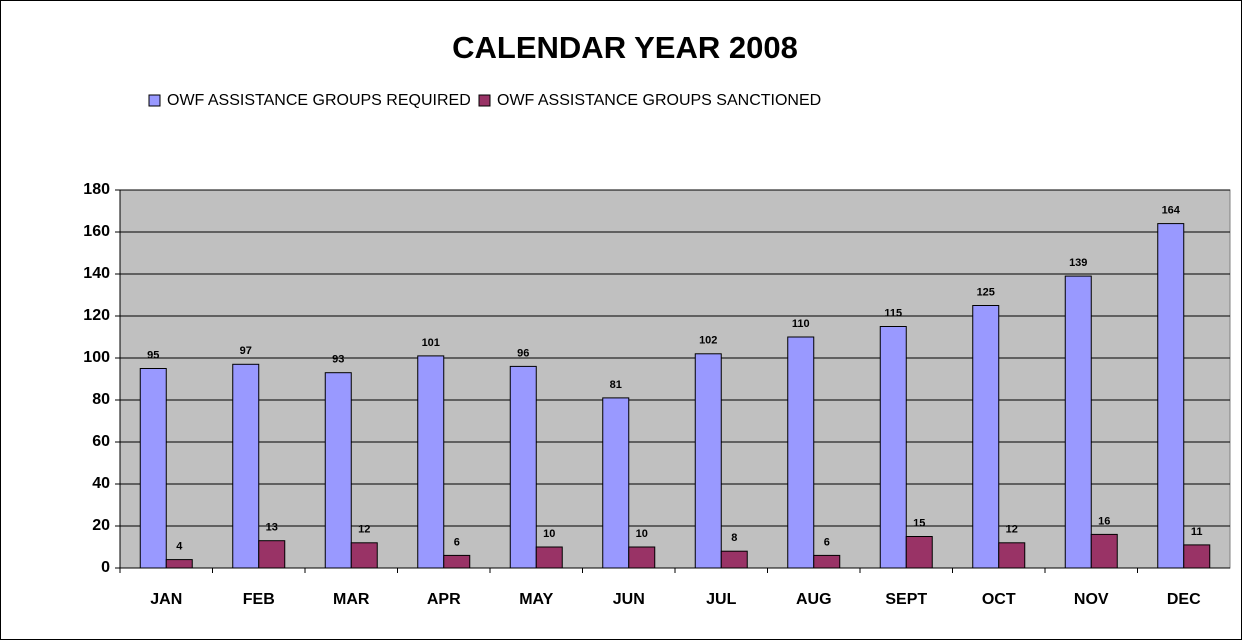  Describe the element at coordinates (1104, 521) in the screenshot. I see `value-label: 16` at that location.